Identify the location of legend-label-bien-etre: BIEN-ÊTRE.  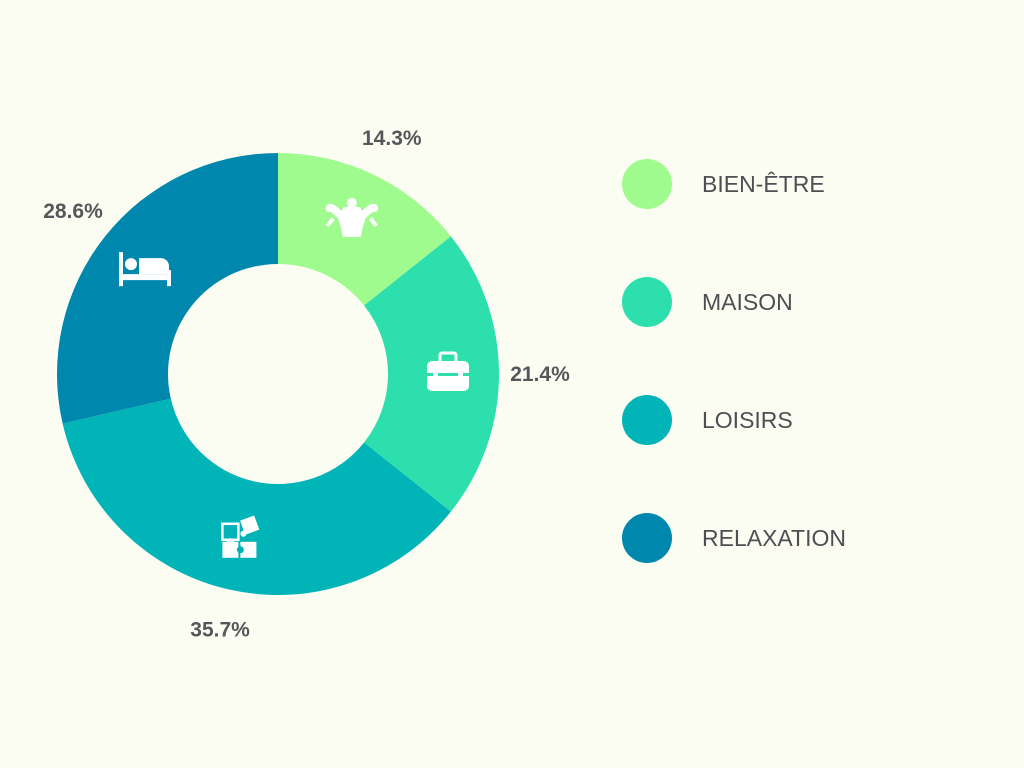
(763, 184).